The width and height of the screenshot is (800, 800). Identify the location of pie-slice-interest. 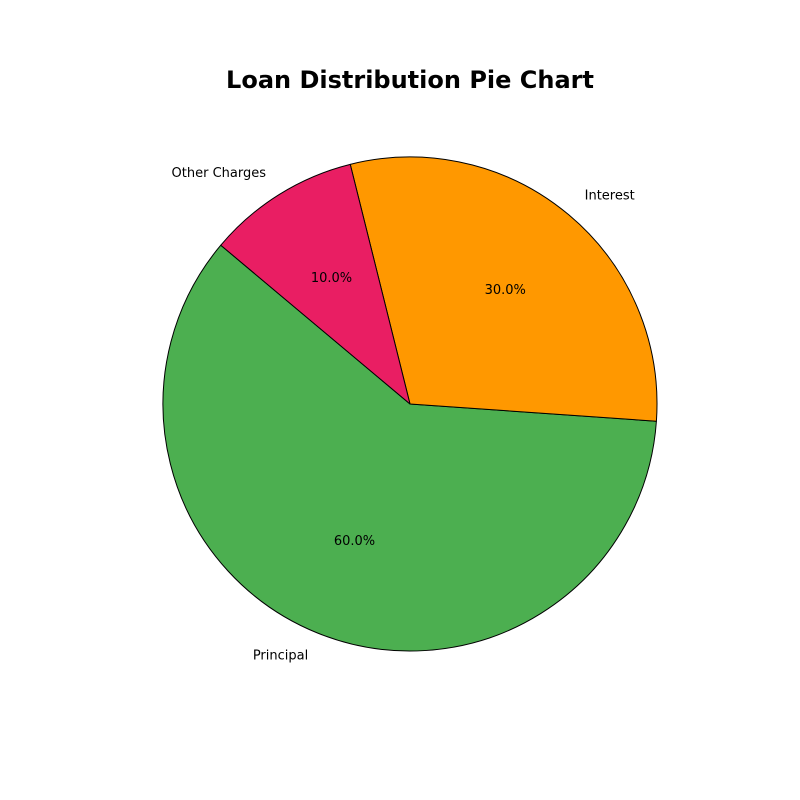
(503, 289).